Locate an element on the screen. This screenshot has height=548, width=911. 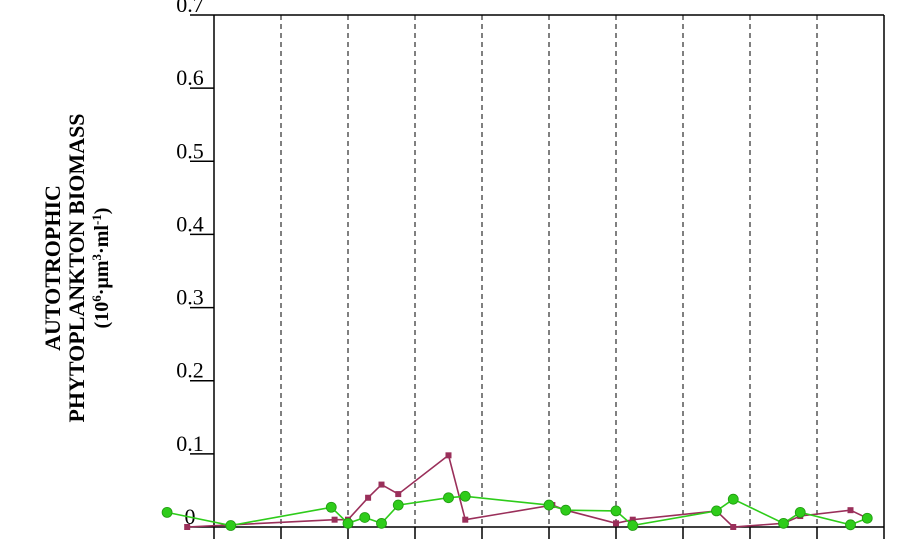
y-tick-label: 0.2 is located at coordinates (190, 370).